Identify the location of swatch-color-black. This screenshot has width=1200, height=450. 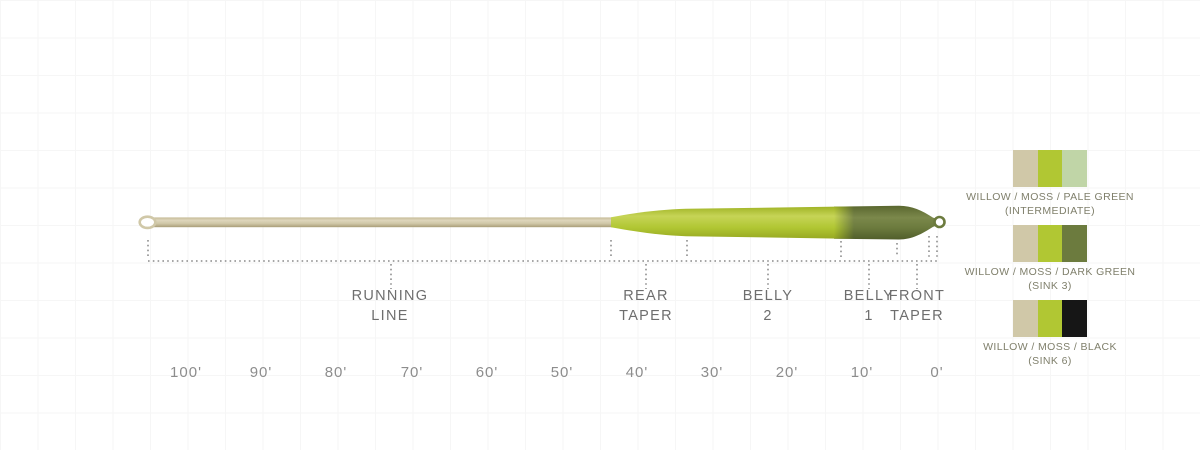
(1075, 318).